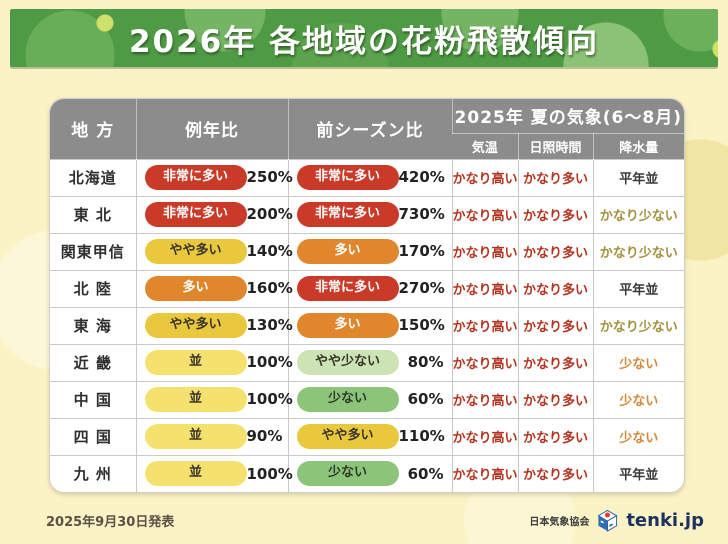  I want to click on table-row-shikoku: 四 国 並 90% やや多い 110% かなり高い かなり多い 少ない, so click(367, 436).